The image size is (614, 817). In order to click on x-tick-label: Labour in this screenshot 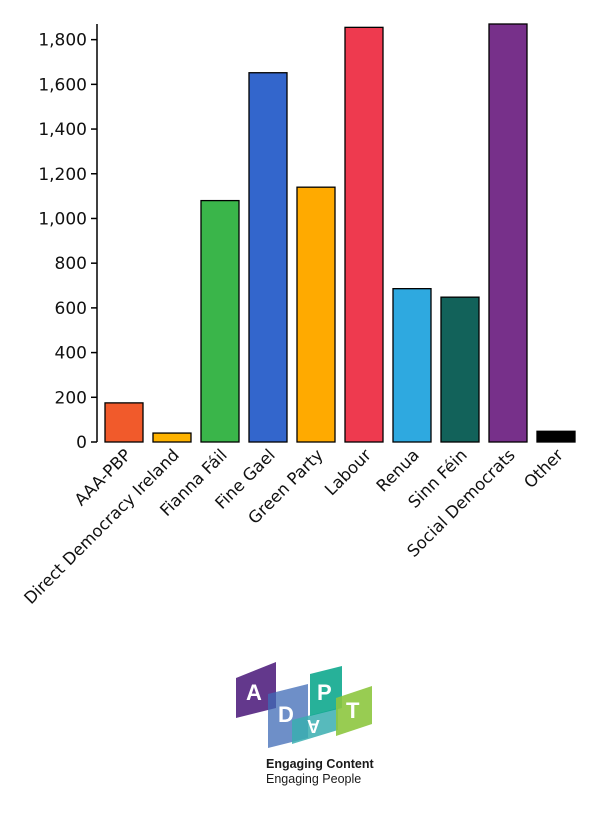, I will do `click(348, 472)`.